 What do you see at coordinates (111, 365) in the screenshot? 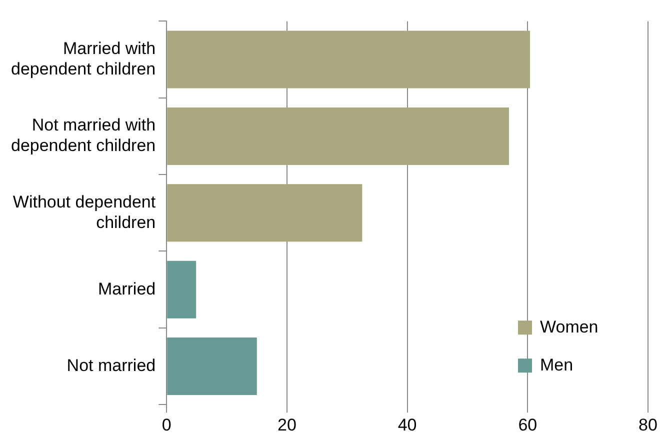
I see `y-tick-label: Not married` at bounding box center [111, 365].